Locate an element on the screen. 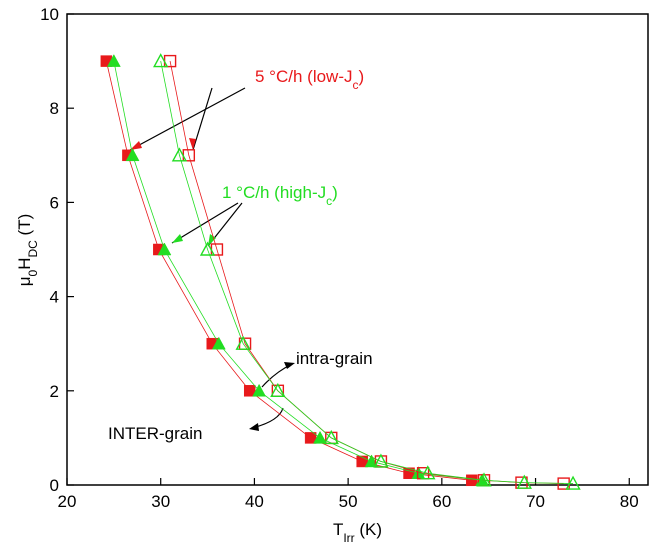 Image resolution: width=649 pixels, height=543 pixels. x-tick-label: 20 is located at coordinates (67, 501).